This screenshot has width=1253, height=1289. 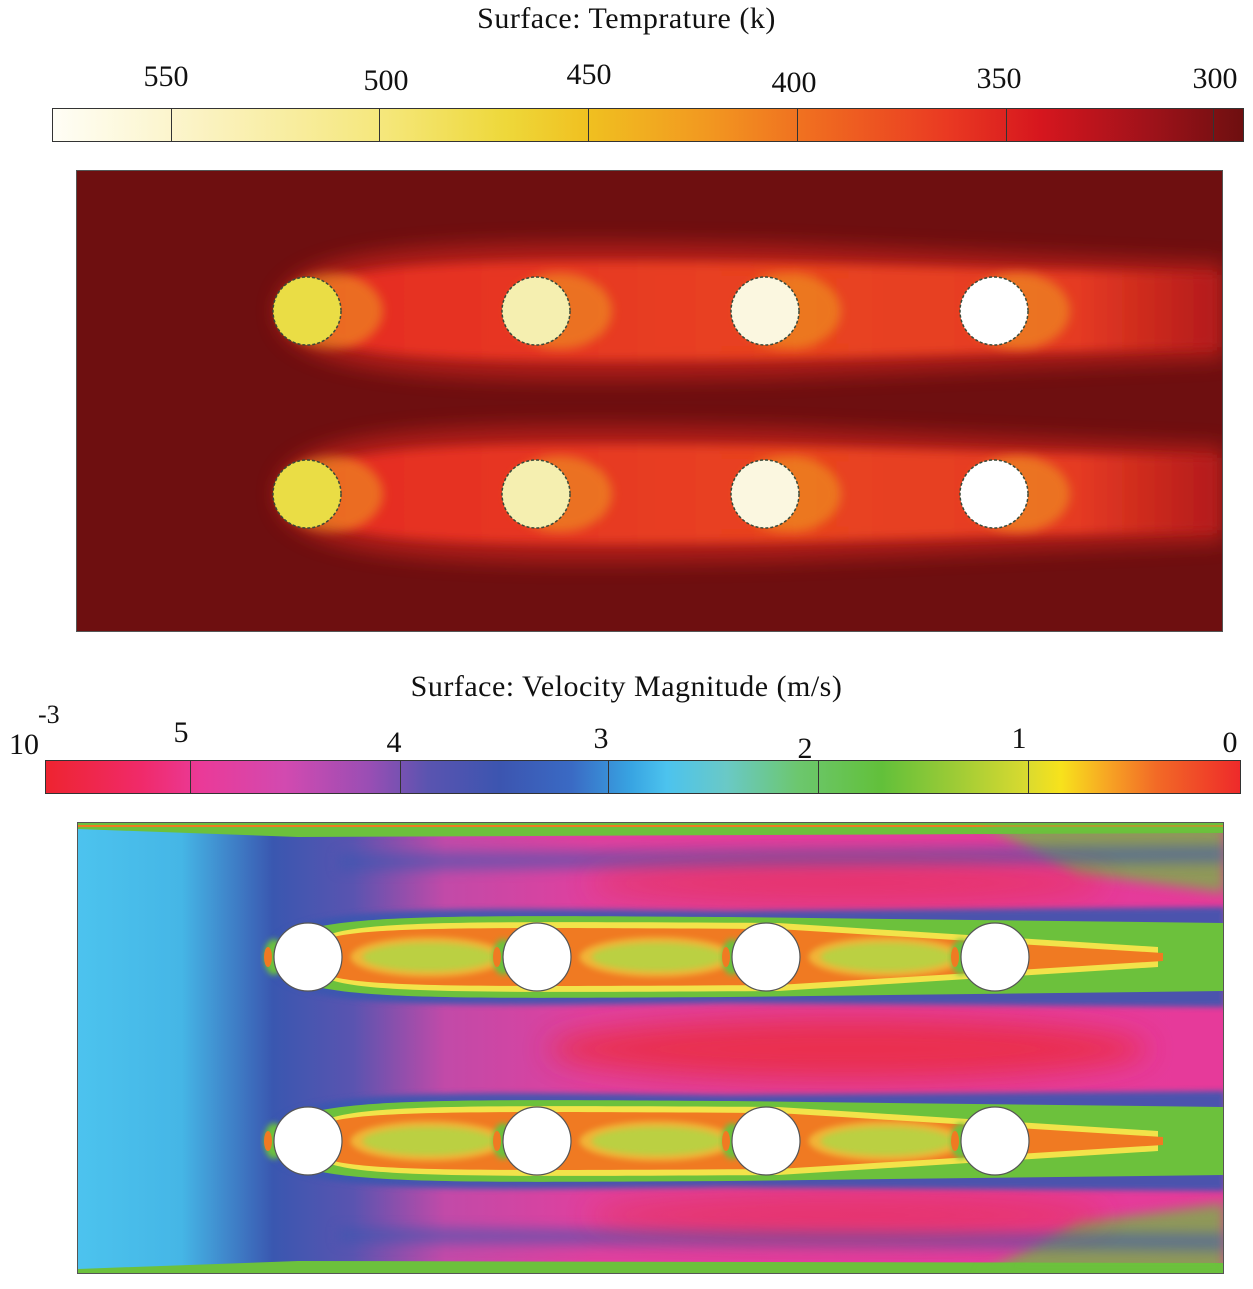 What do you see at coordinates (848, 883) in the screenshot?
I see `upper-jet` at bounding box center [848, 883].